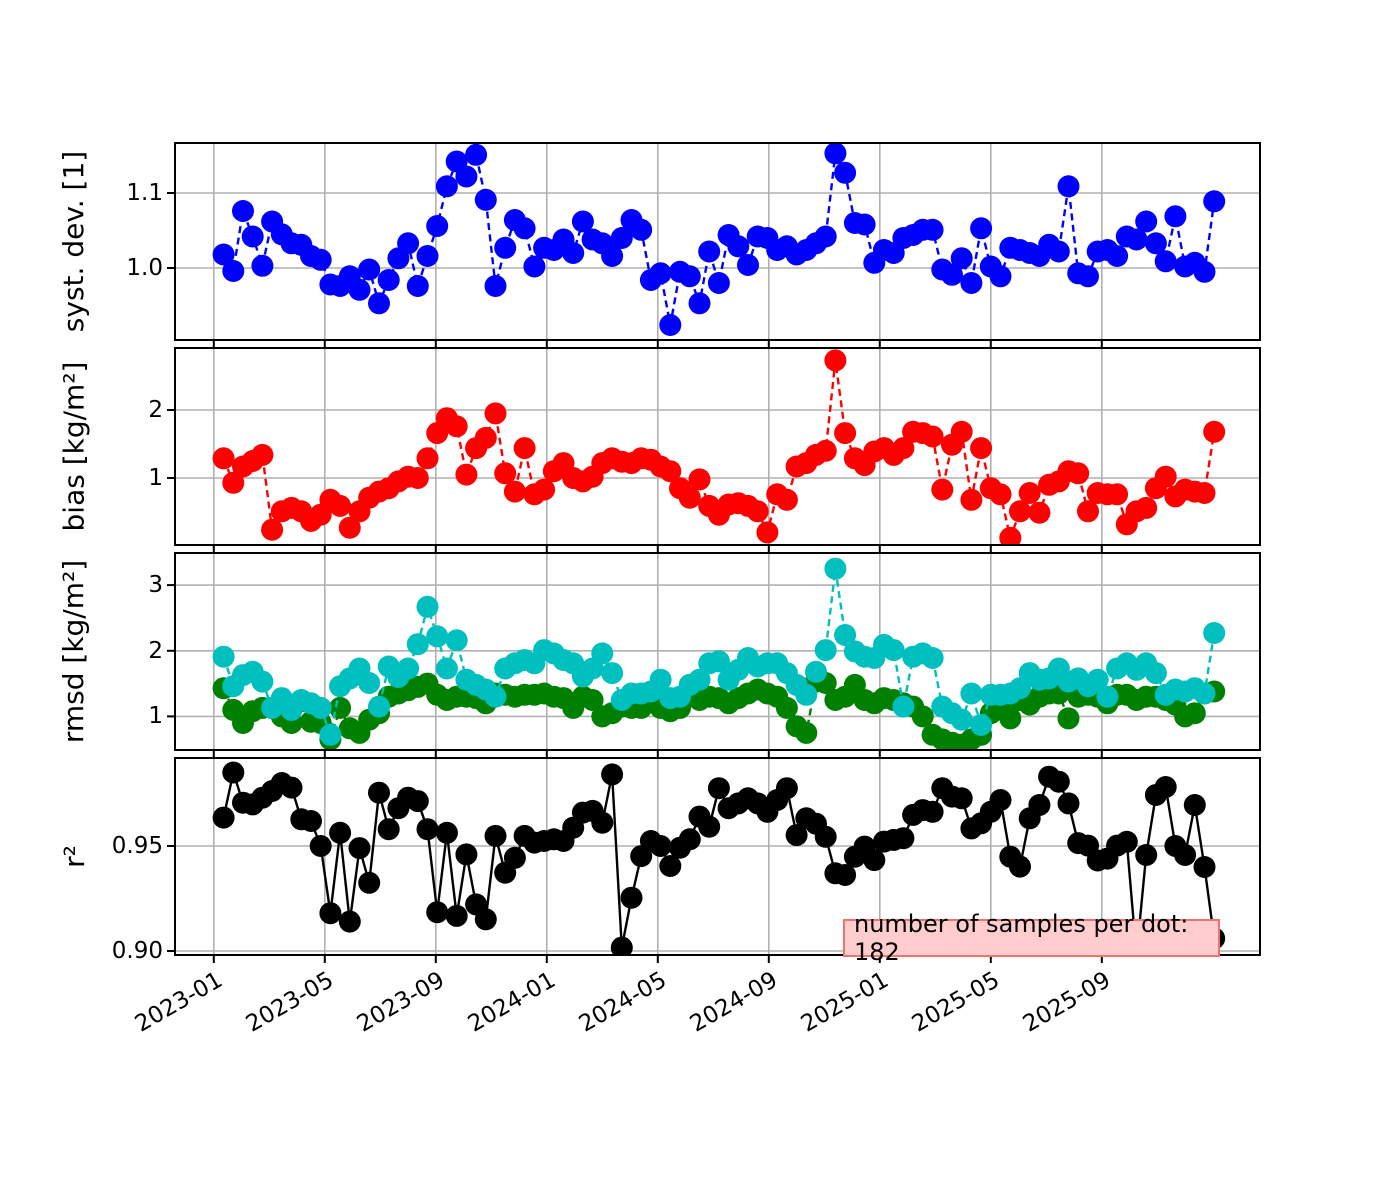 The height and width of the screenshot is (1200, 1400). What do you see at coordinates (1021, 938) in the screenshot?
I see `annotation-text: number of samples per dot: 182` at bounding box center [1021, 938].